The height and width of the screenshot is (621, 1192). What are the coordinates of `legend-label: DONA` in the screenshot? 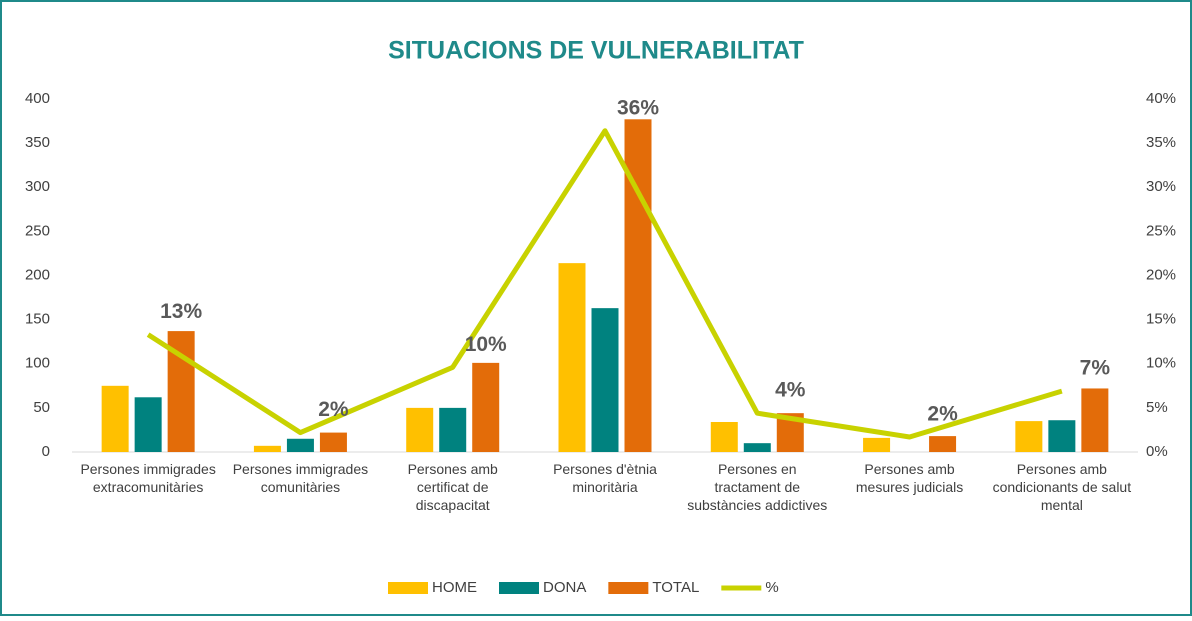 It's located at (564, 587).